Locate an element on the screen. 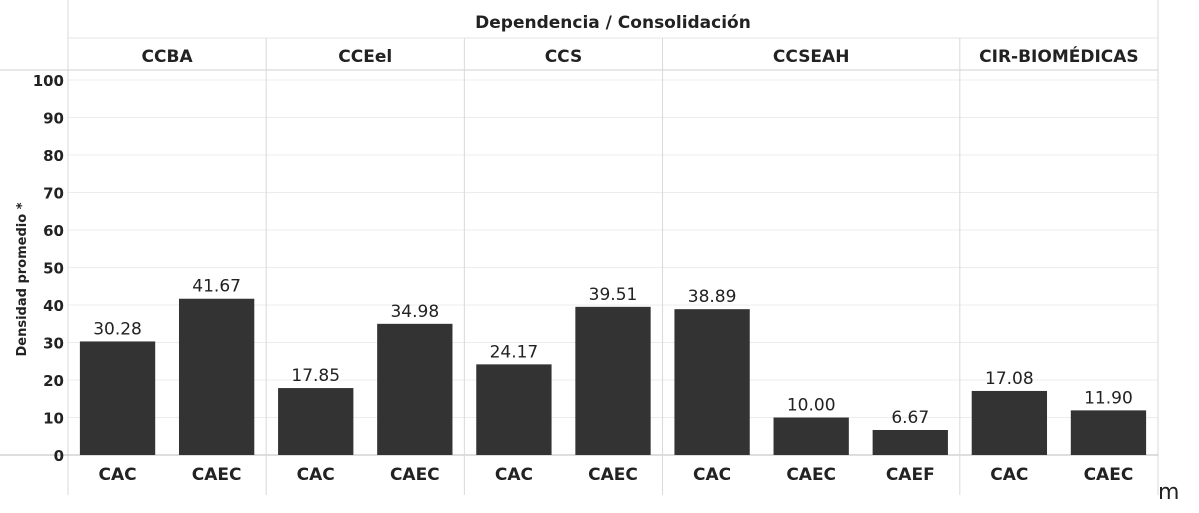 The image size is (1199, 513). y-tick-label: 50 is located at coordinates (53, 269).